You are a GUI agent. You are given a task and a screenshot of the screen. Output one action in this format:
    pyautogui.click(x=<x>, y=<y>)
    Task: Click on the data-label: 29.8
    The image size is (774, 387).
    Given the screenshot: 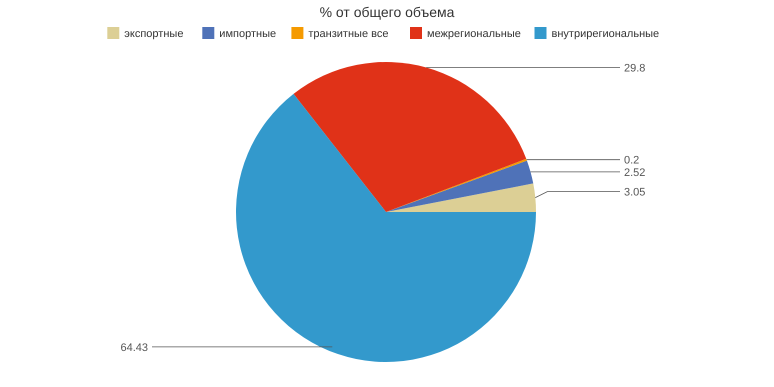 What is the action you would take?
    pyautogui.click(x=635, y=68)
    